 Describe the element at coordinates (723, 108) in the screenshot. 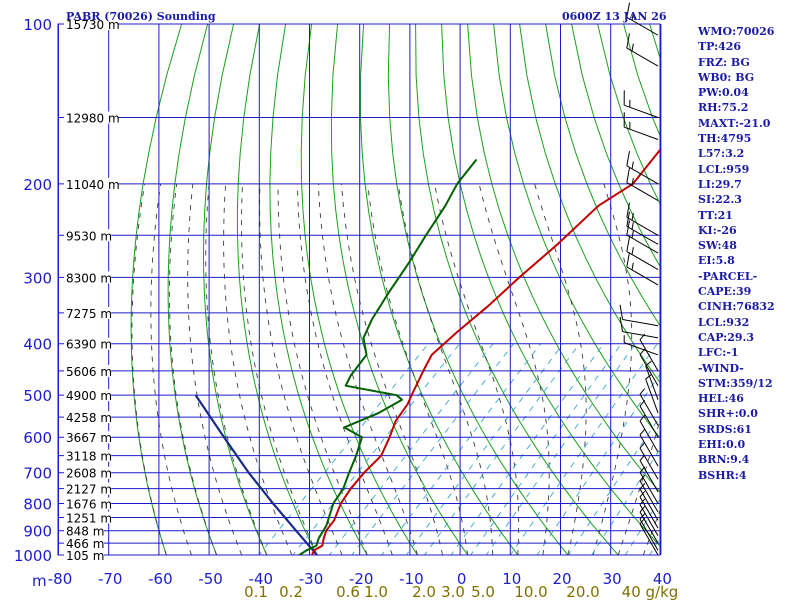

I see `index-item: RH:75.2` at that location.